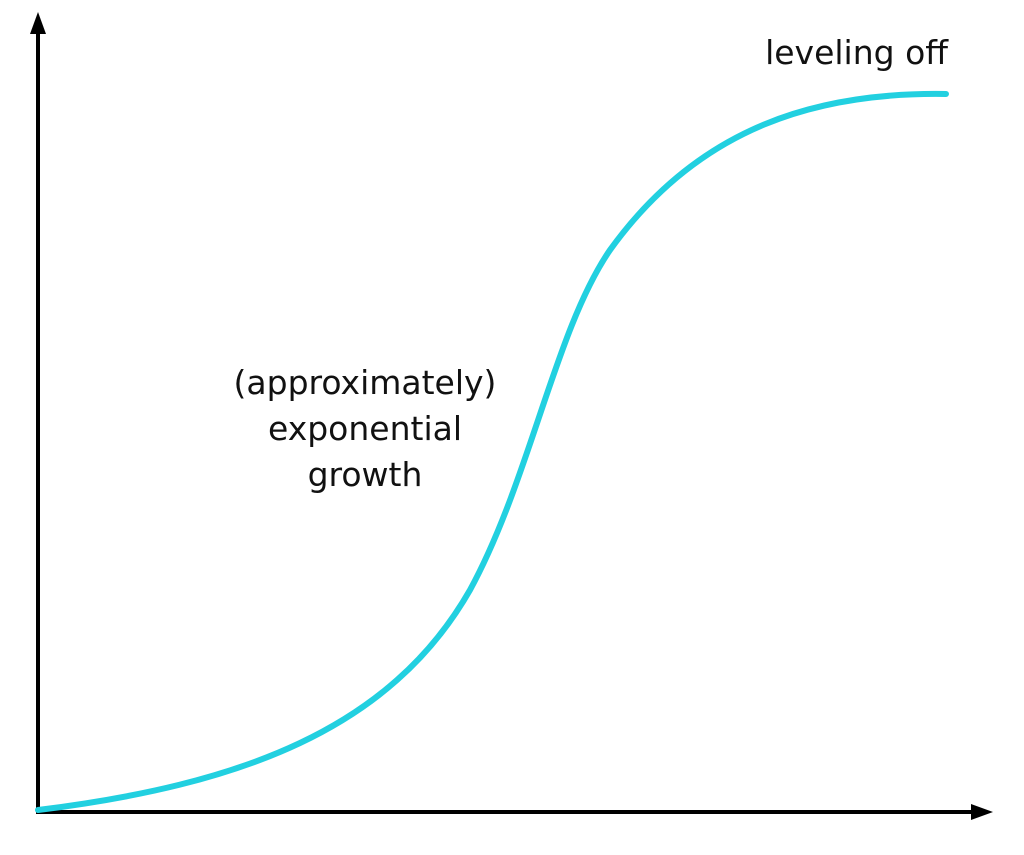 The height and width of the screenshot is (855, 1024). Describe the element at coordinates (365, 382) in the screenshot. I see `growth-label: (approximately)` at that location.